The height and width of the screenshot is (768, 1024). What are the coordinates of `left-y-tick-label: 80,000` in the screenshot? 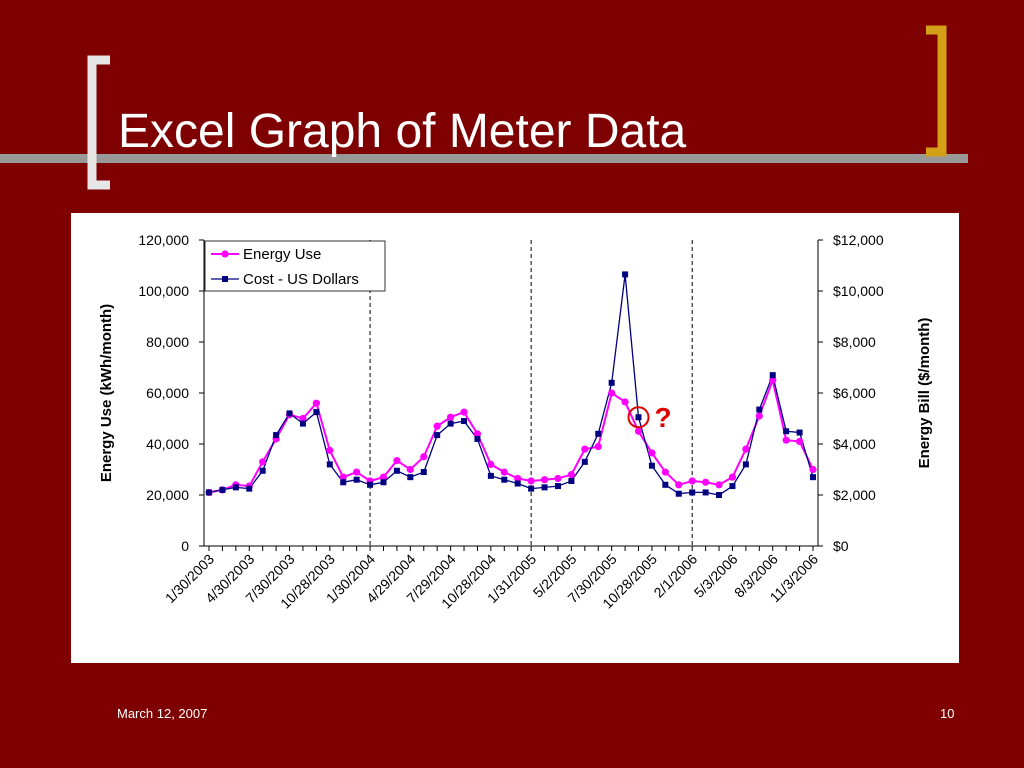 It's located at (167, 342).